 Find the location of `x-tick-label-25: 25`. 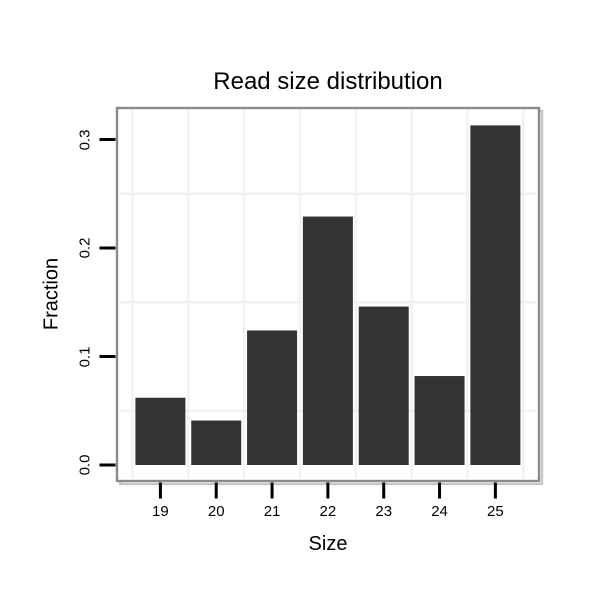

x-tick-label-25: 25 is located at coordinates (495, 511).